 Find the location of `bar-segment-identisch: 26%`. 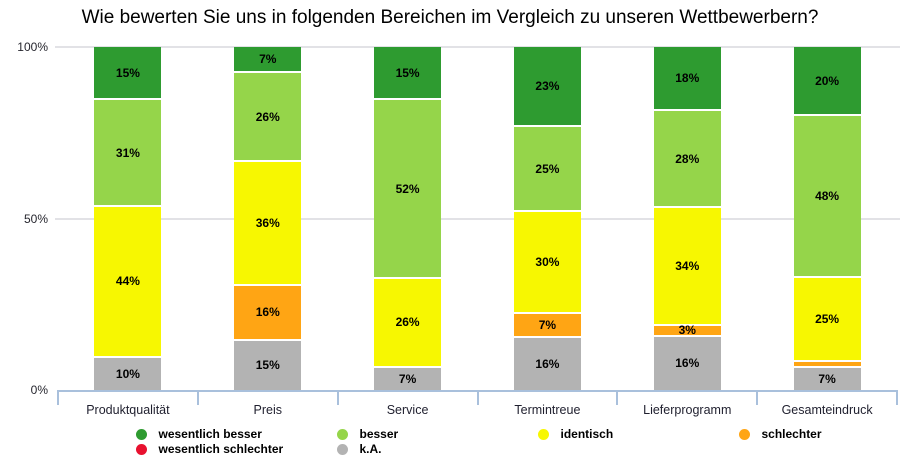

bar-segment-identisch: 26% is located at coordinates (408, 321).